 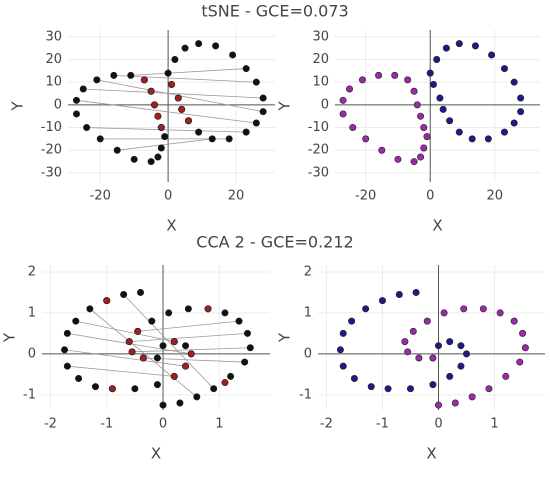 I want to click on chart-title: CCA 2 - GCE=0.212, so click(x=274, y=242).